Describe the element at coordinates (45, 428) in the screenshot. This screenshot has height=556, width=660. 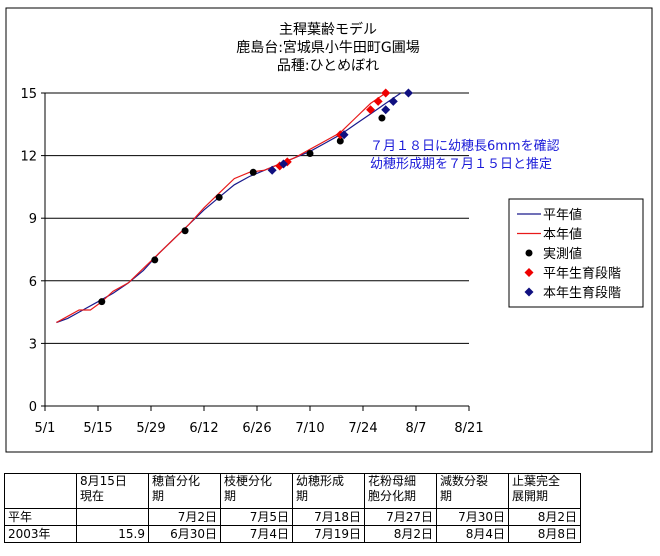
I see `x-tick-label: 5/1` at that location.